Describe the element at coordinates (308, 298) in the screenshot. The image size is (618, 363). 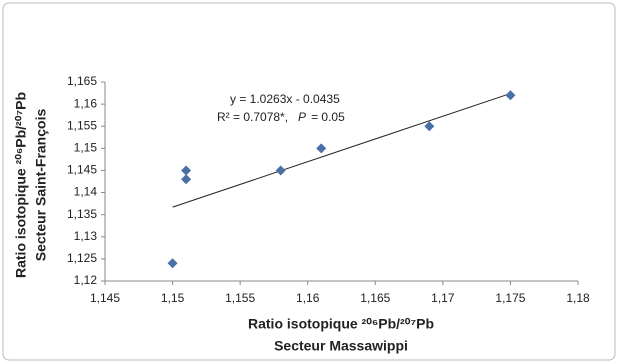
I see `x-tick-label: 1,16` at that location.